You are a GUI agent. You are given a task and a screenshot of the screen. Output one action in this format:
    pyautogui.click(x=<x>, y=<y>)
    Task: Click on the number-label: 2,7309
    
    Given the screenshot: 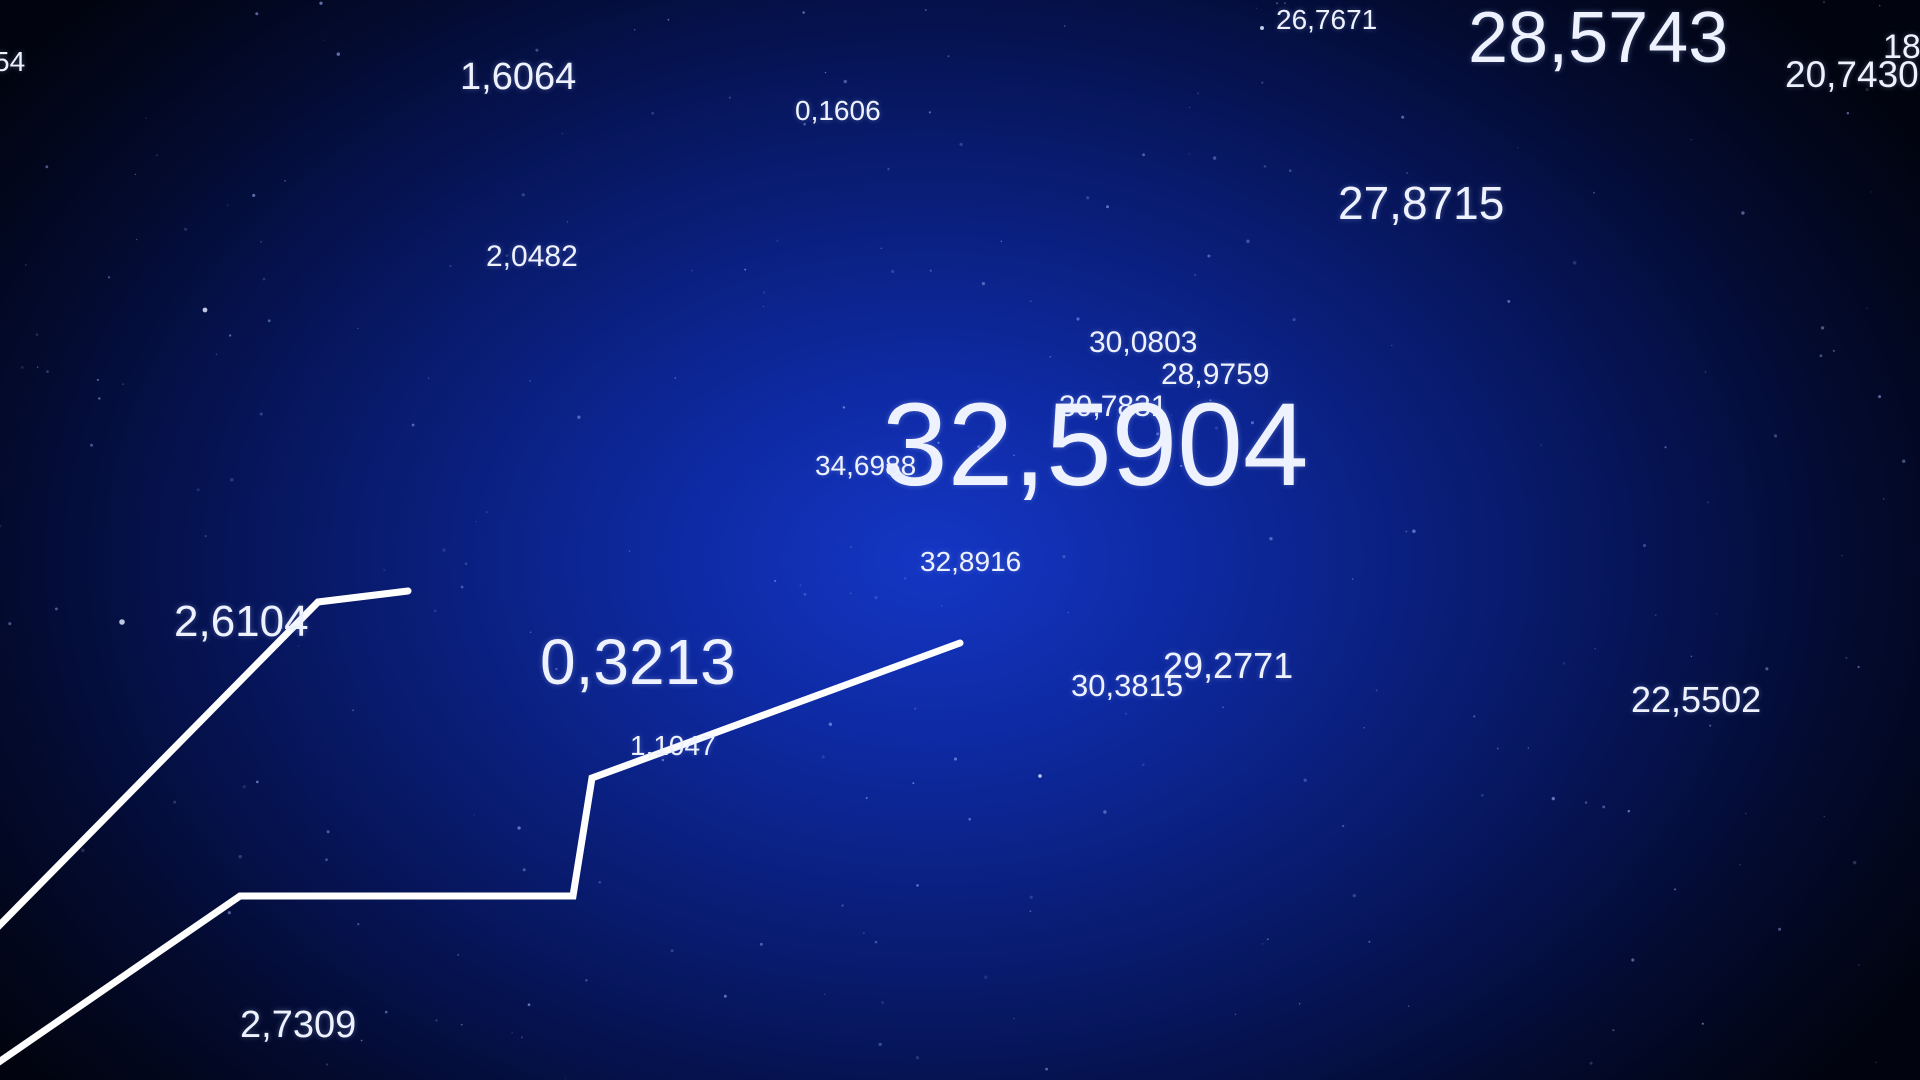 What is the action you would take?
    pyautogui.click(x=298, y=1025)
    